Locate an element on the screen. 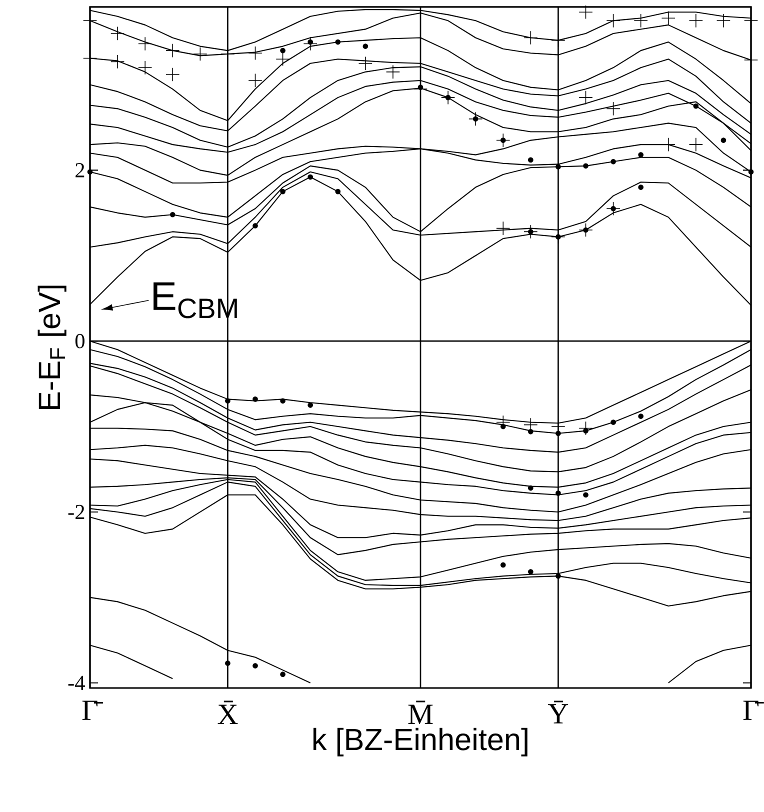 The height and width of the screenshot is (812, 764). y-tick-label: -2 is located at coordinates (76, 512).